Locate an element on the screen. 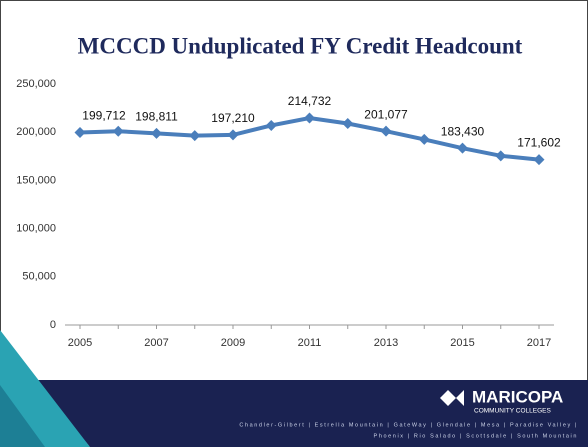 Image resolution: width=588 pixels, height=447 pixels. y-tick-label: 0 is located at coordinates (53, 325).